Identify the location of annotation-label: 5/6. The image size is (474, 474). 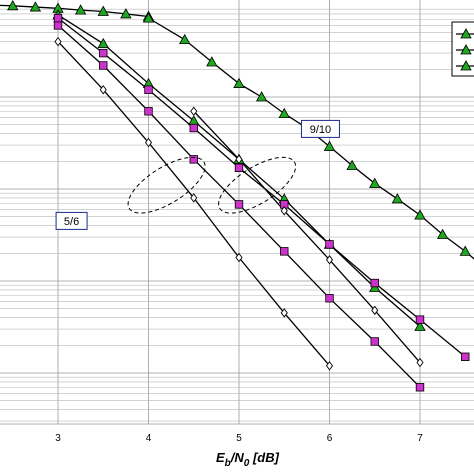
(71, 222).